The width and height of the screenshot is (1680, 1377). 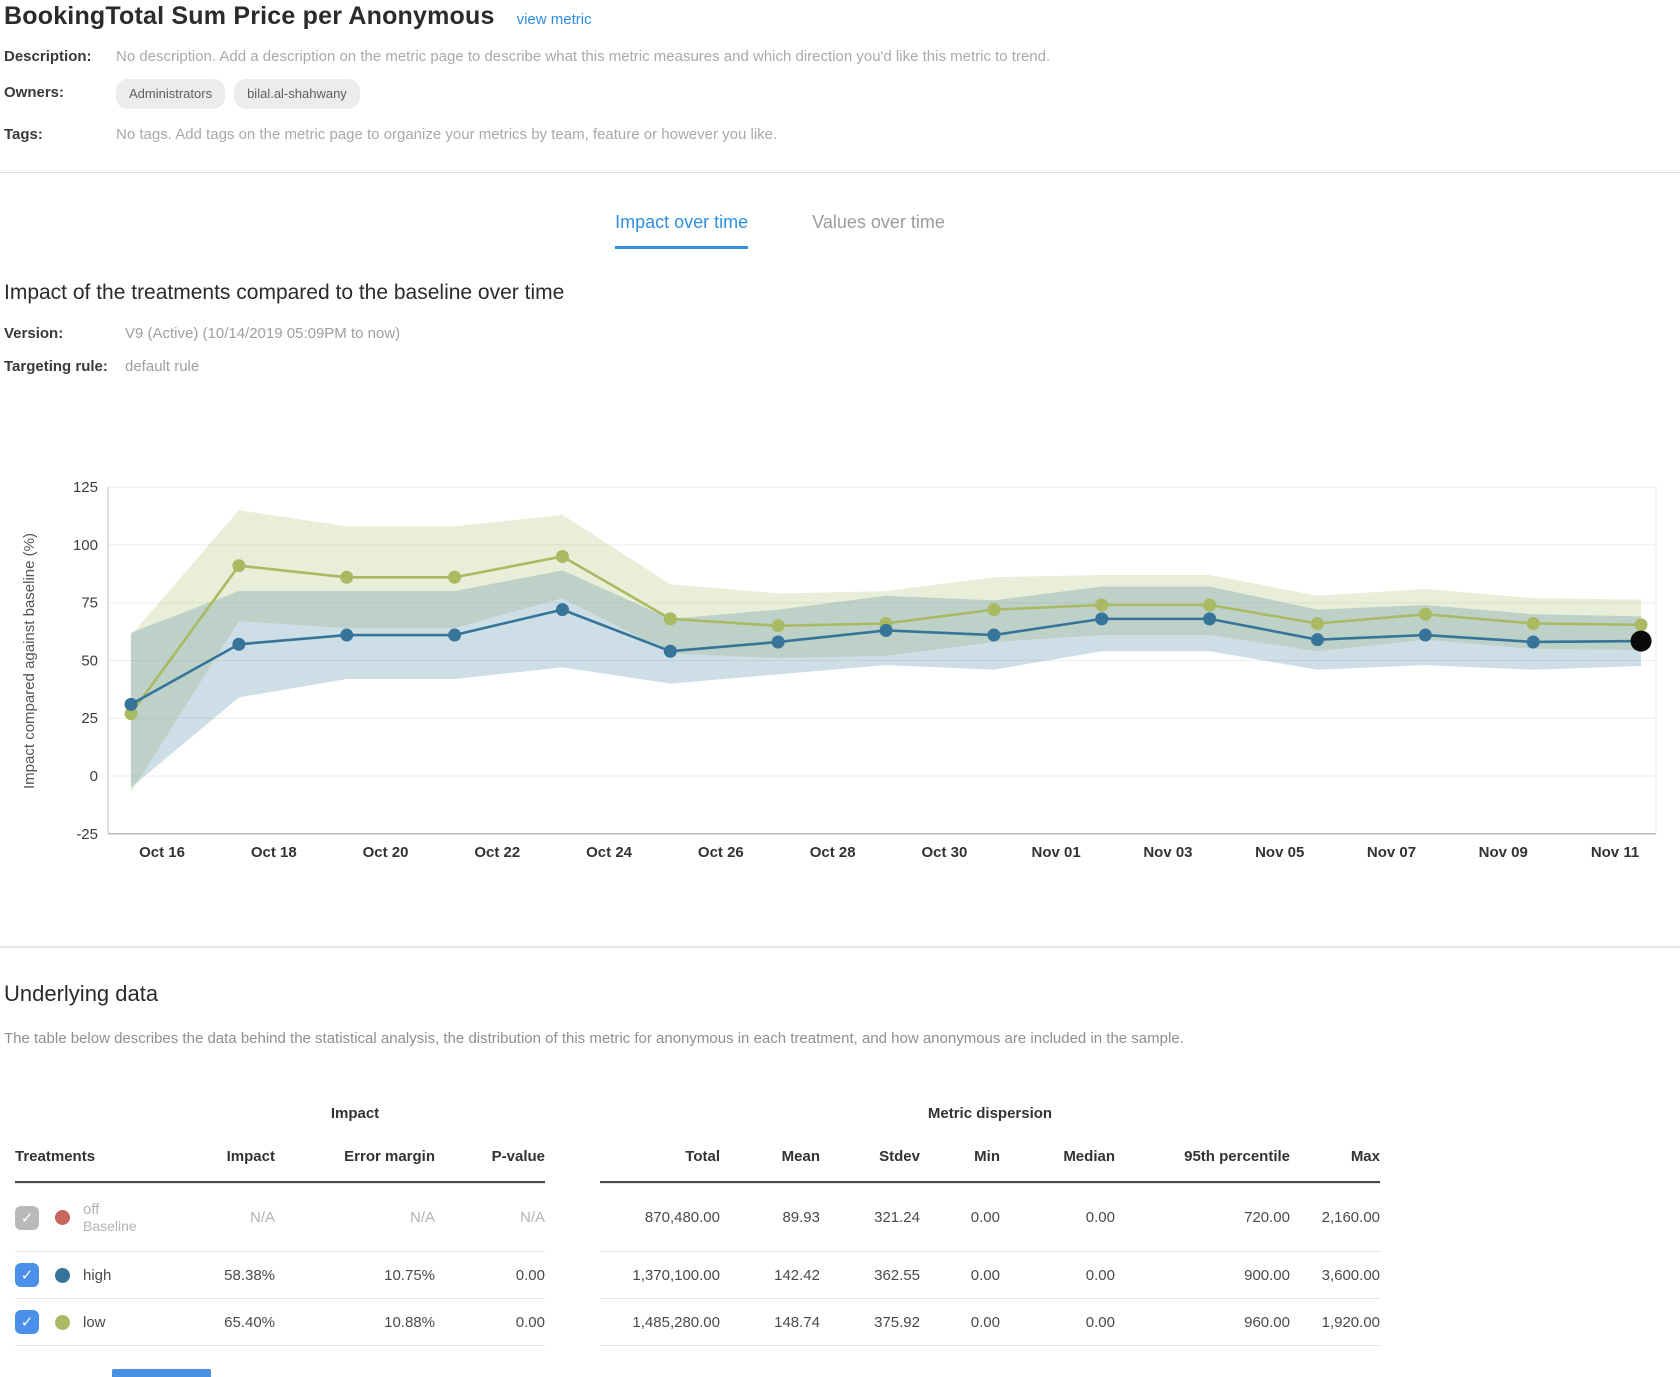 What do you see at coordinates (1279, 852) in the screenshot?
I see `x-tick-label: Nov 05` at bounding box center [1279, 852].